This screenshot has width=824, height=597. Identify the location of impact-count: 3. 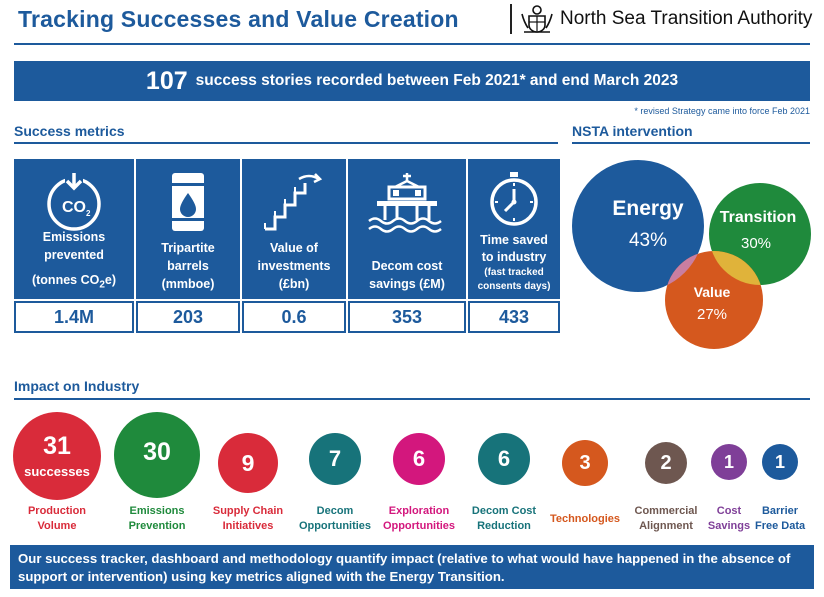
(585, 463).